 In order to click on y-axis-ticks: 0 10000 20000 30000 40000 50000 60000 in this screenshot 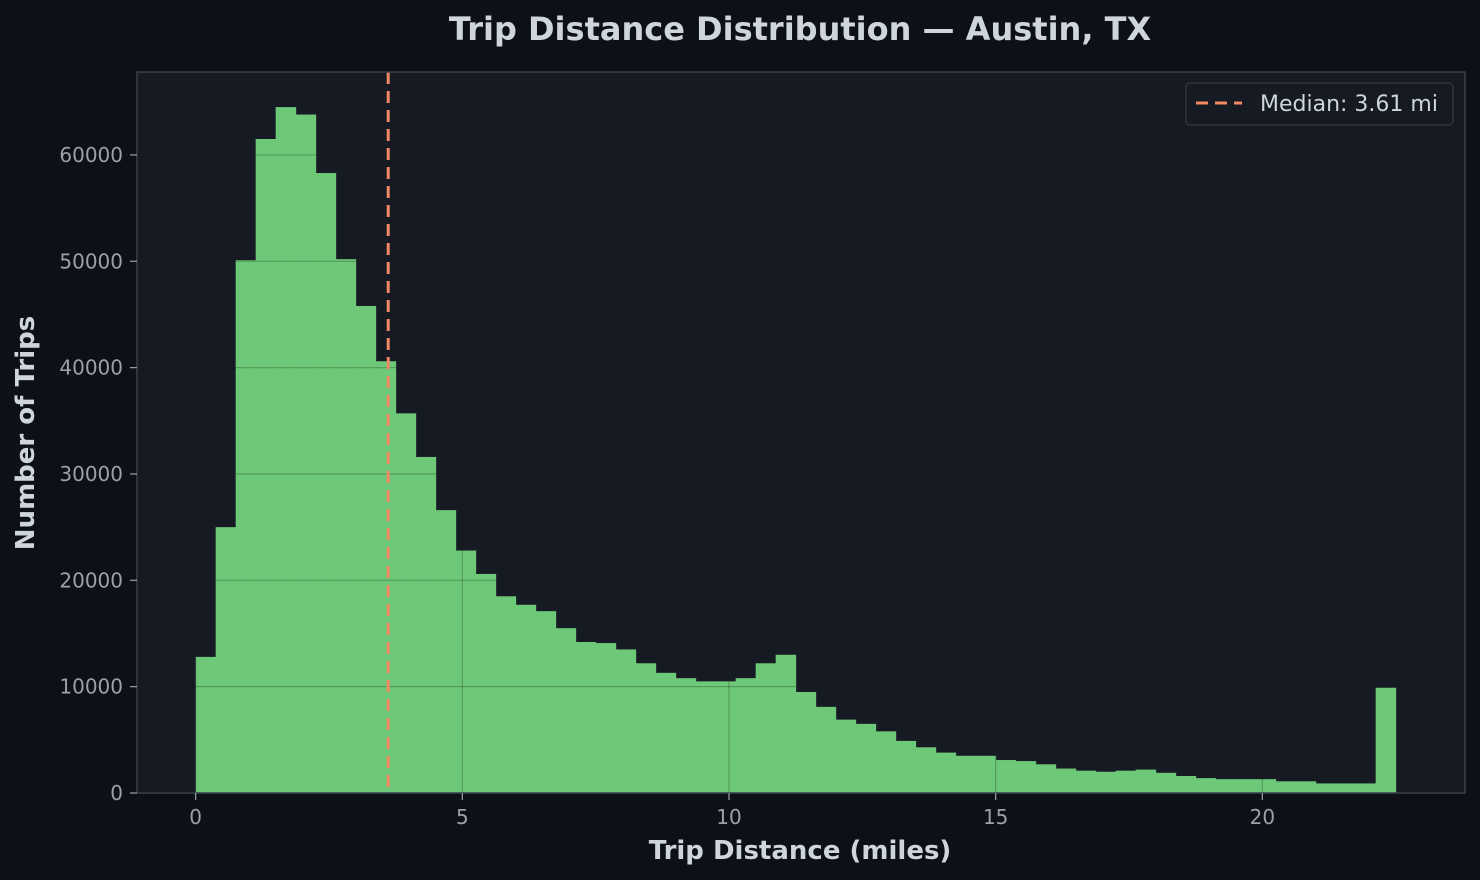, I will do `click(98, 474)`.